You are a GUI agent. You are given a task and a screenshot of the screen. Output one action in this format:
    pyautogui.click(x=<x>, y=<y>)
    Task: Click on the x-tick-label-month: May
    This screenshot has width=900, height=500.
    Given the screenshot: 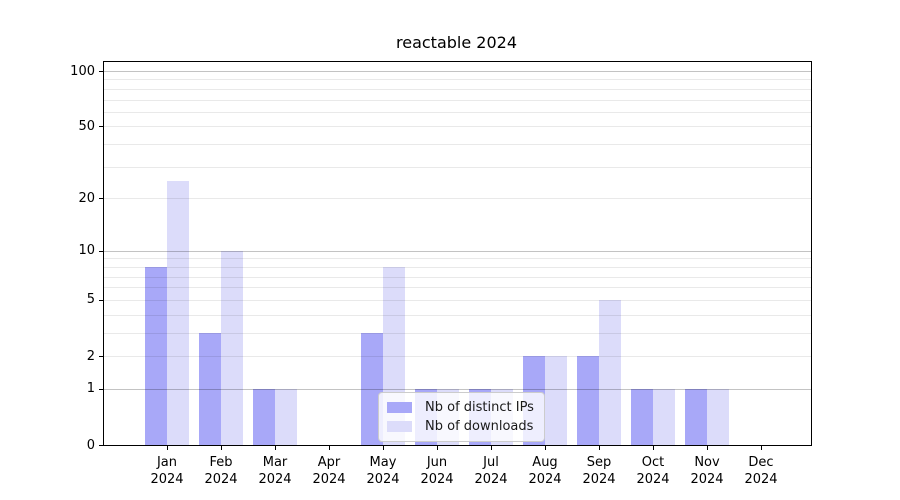 What is the action you would take?
    pyautogui.click(x=383, y=462)
    